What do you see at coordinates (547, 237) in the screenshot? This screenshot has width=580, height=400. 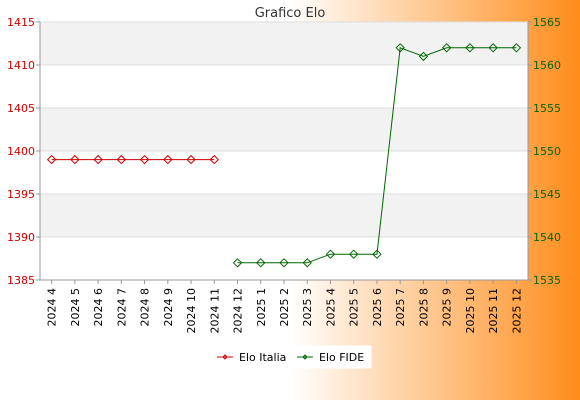 I see `y-right-tick-label: 1540` at bounding box center [547, 237].